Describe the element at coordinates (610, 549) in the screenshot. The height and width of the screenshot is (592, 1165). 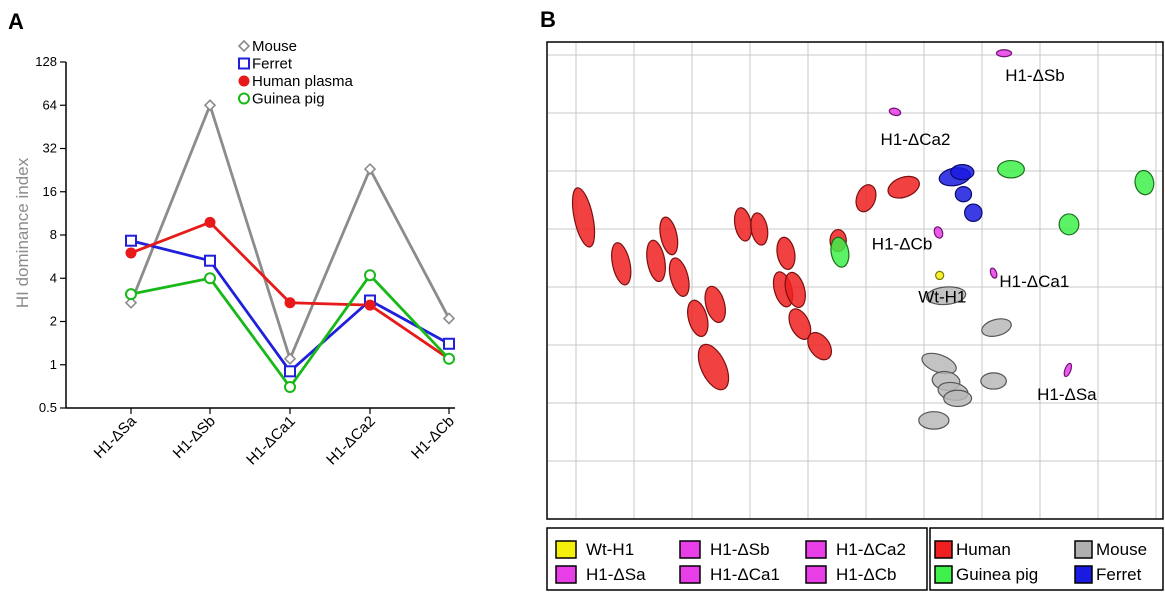
I see `legend-label: Wt-H1` at that location.